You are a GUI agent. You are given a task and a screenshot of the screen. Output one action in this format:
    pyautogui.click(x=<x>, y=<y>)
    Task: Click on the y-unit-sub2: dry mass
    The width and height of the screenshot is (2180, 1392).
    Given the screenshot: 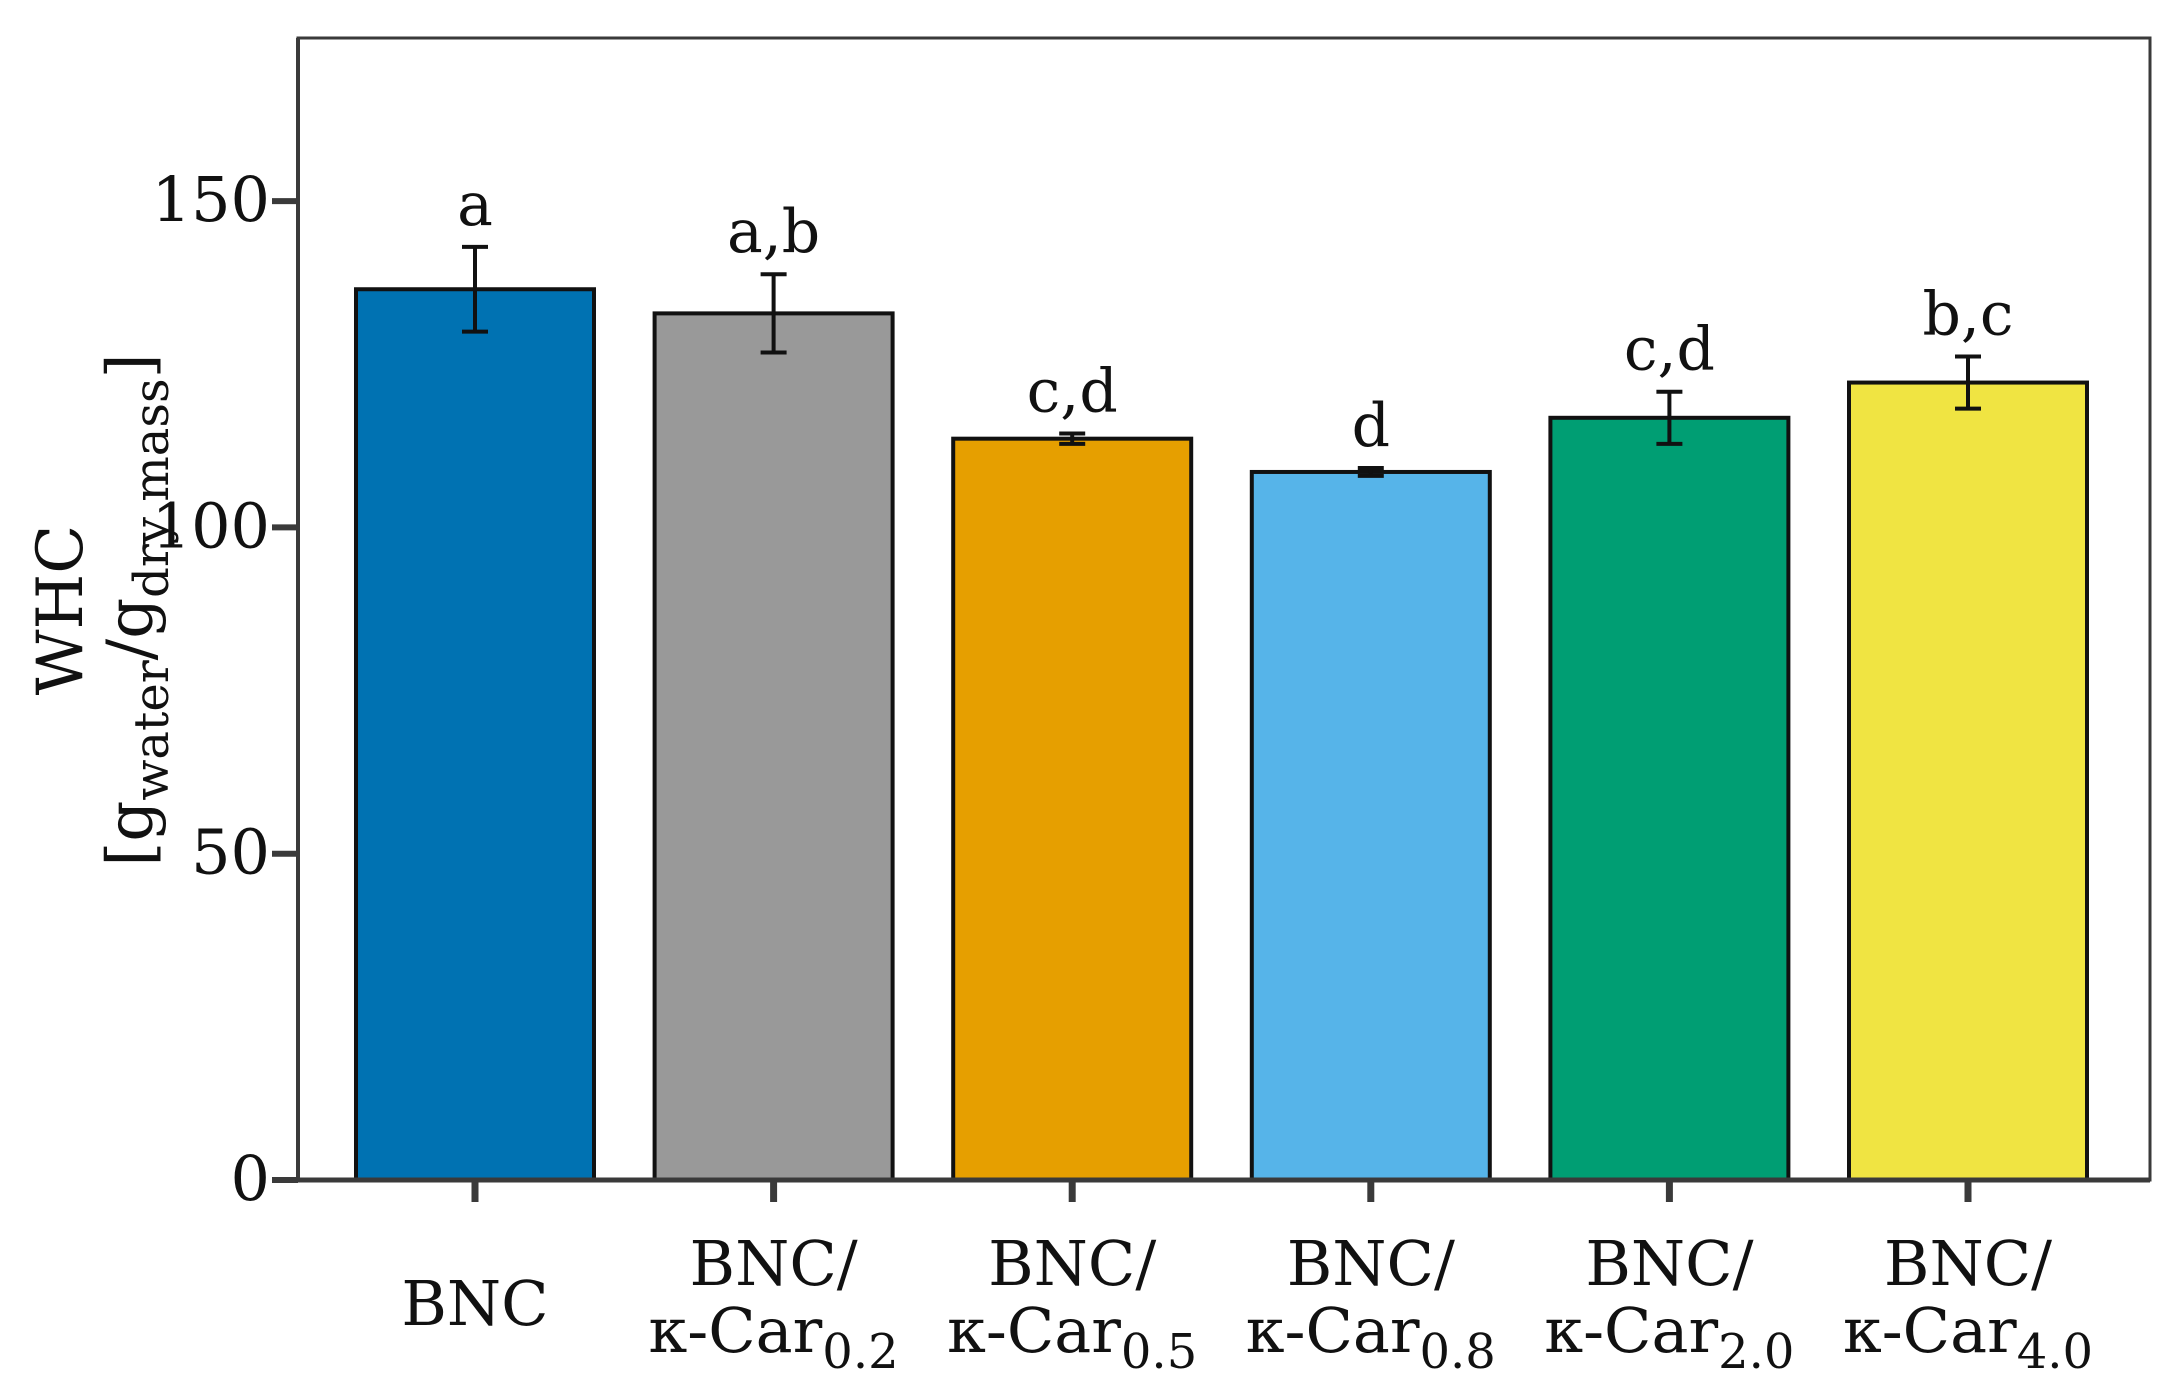 What is the action you would take?
    pyautogui.click(x=152, y=487)
    